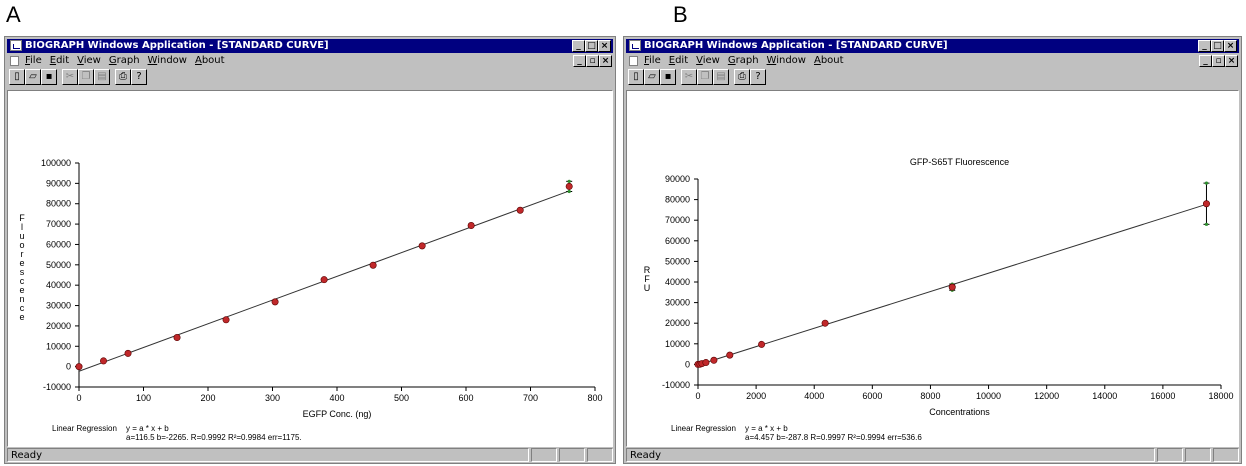 This screenshot has height=466, width=1246. I want to click on y-tick-label: 10000, so click(677, 344).